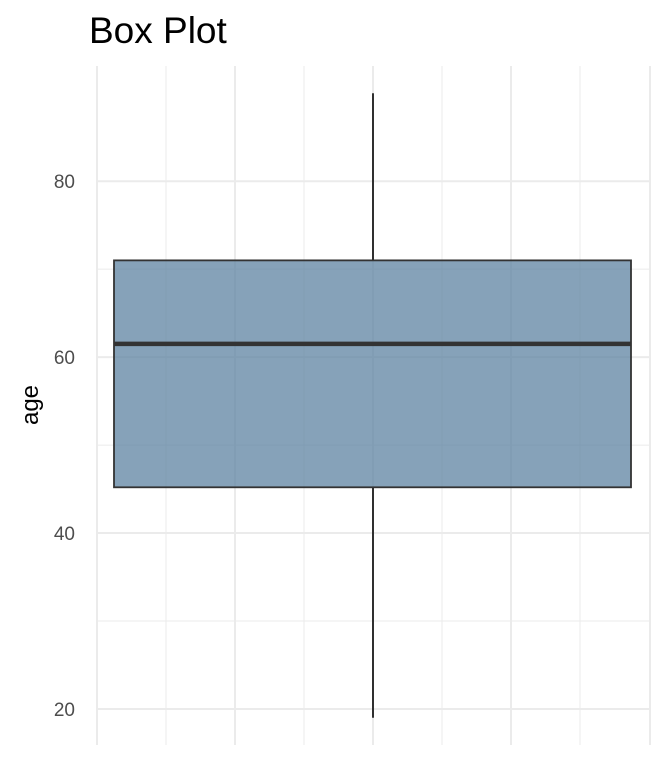 The height and width of the screenshot is (768, 672). I want to click on y-tick-label: 80, so click(64, 182).